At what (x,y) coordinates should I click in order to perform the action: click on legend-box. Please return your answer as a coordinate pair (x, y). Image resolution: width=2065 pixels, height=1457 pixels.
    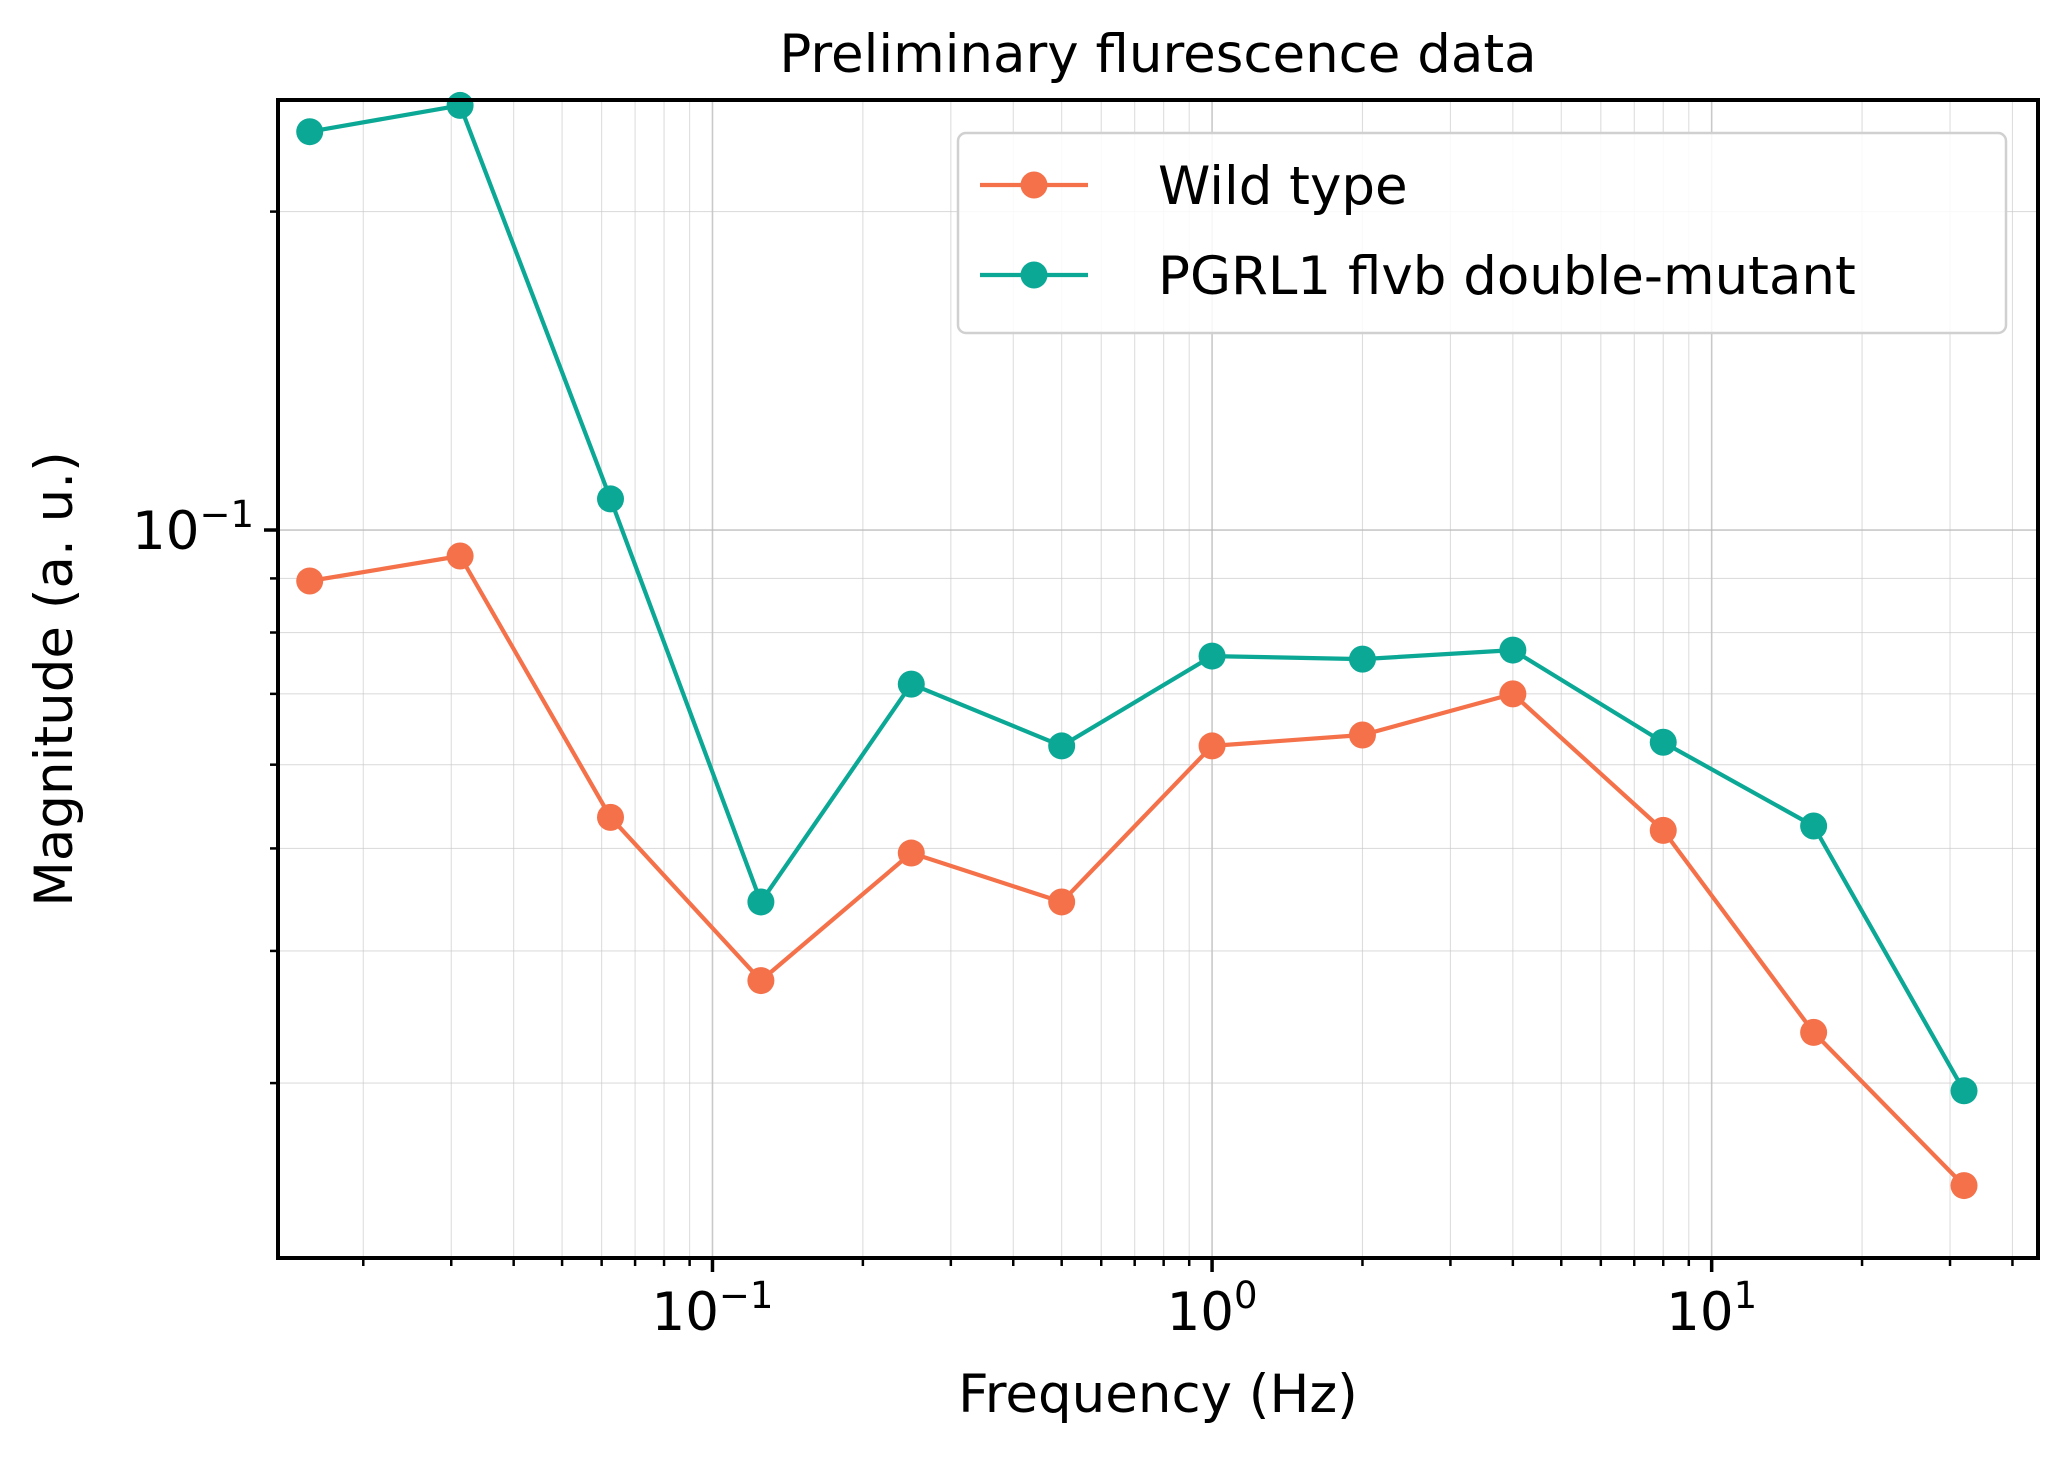
    Looking at the image, I should click on (1482, 233).